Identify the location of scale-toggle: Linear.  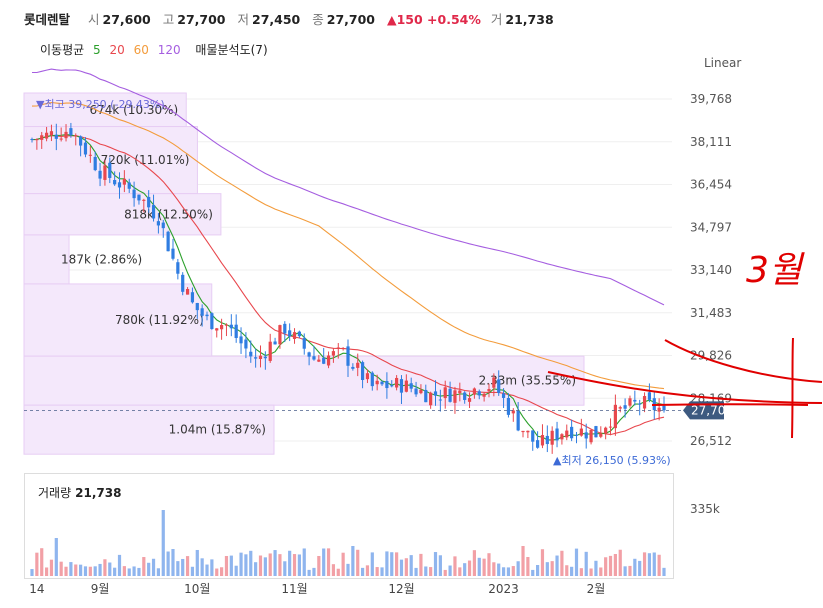
(723, 63).